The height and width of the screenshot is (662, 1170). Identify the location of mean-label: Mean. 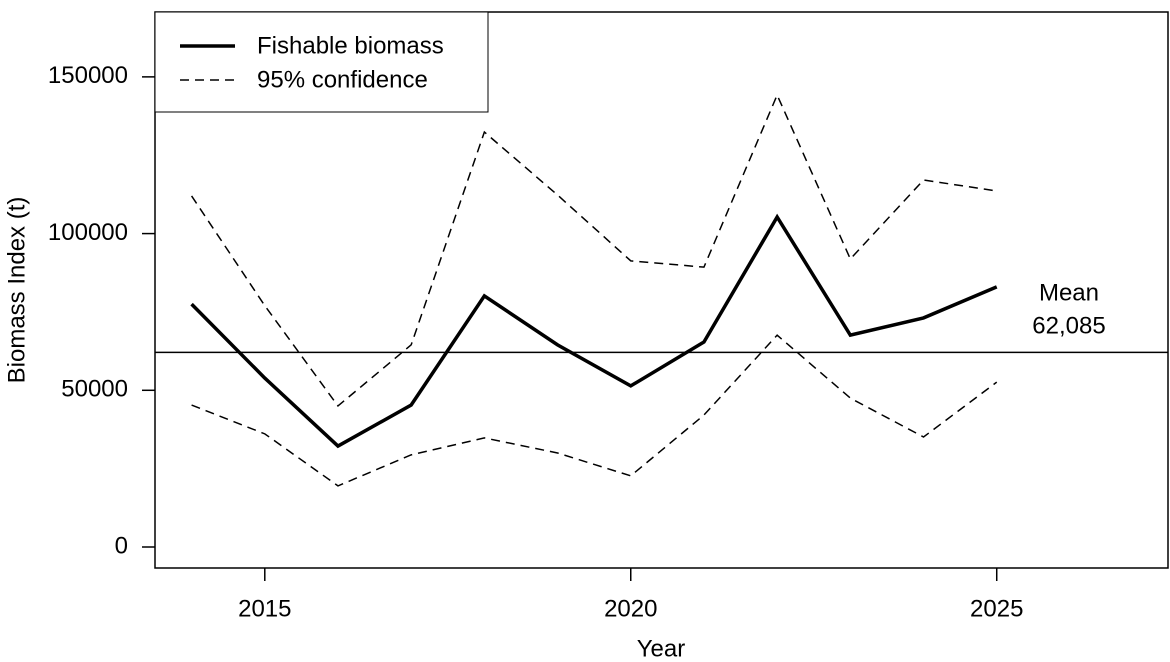
(1069, 292).